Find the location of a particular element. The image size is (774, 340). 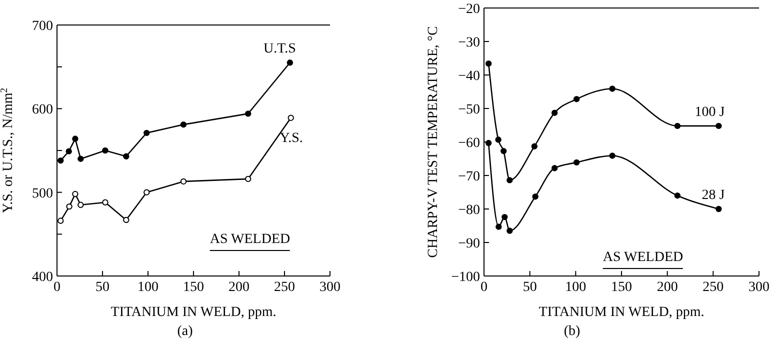

y-tick-label: −40 is located at coordinates (469, 76).